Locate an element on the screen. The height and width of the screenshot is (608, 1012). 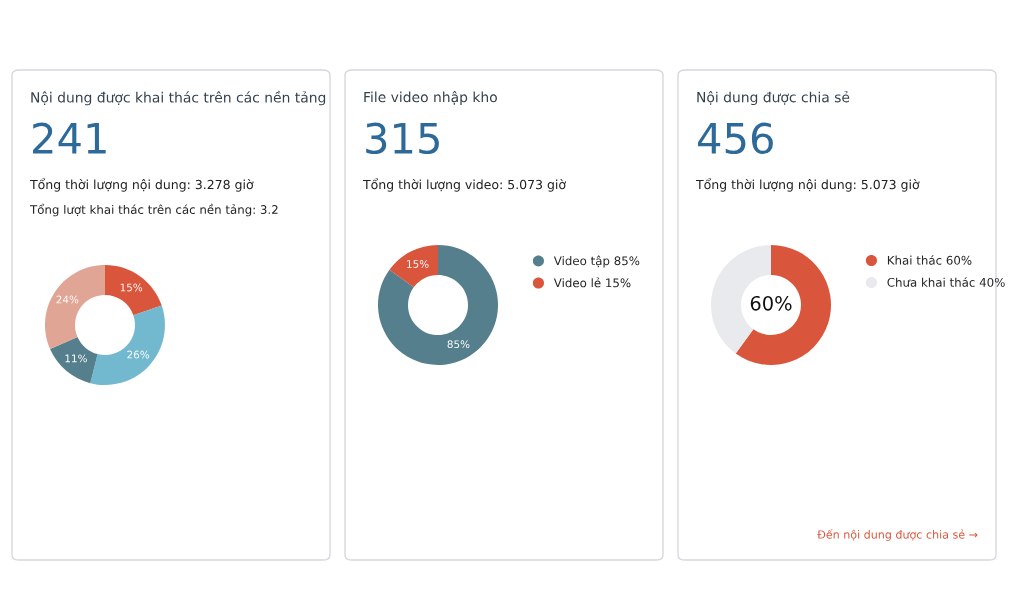
text: 315 is located at coordinates (402, 138).